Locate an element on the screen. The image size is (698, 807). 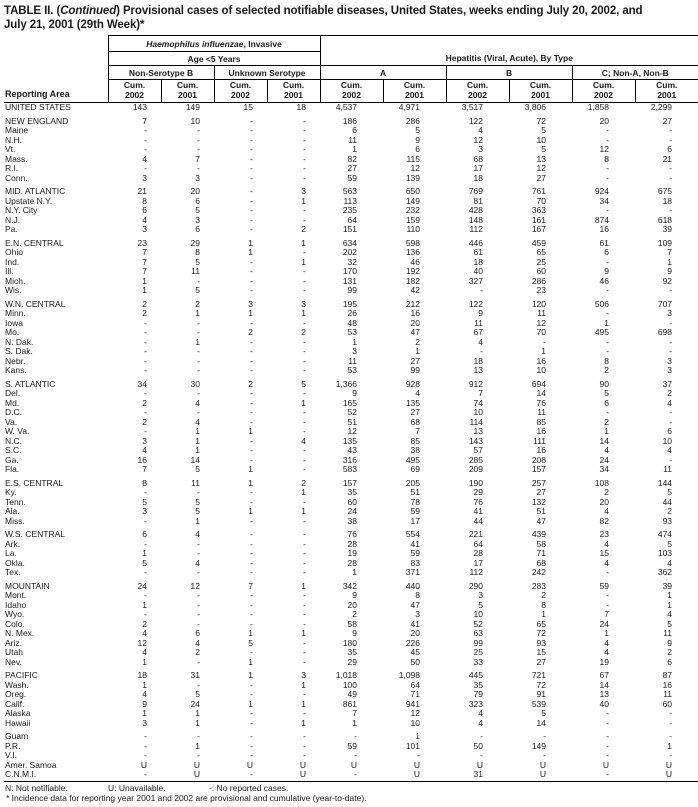
table-row: Md. 2 4 - 1 165 135 74 76 6 4 is located at coordinates (351, 403).